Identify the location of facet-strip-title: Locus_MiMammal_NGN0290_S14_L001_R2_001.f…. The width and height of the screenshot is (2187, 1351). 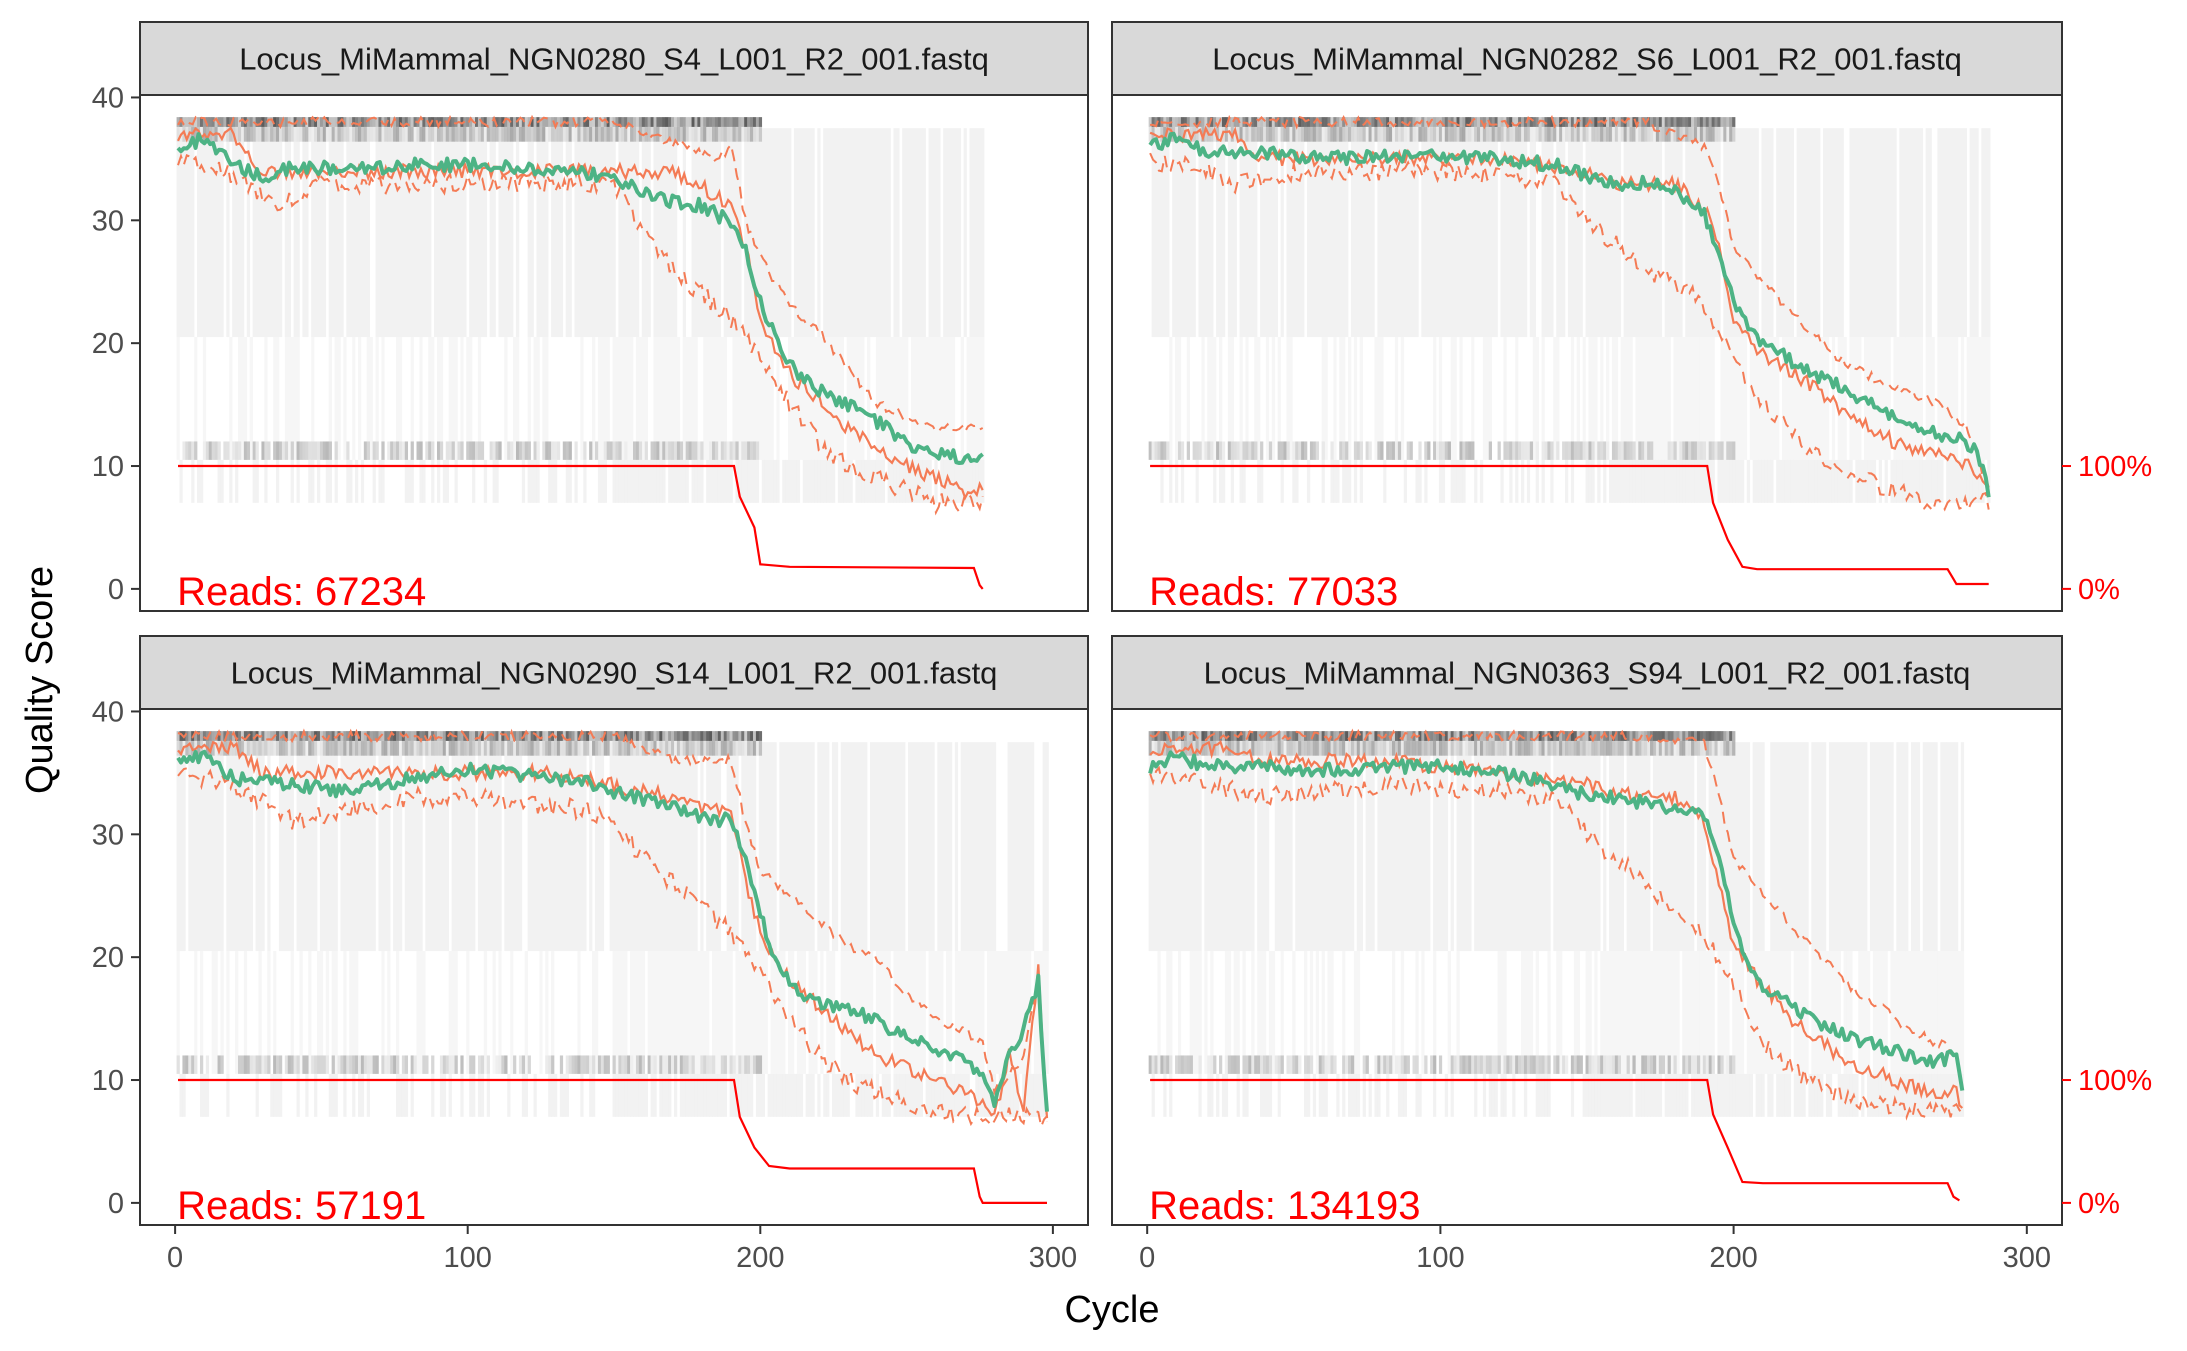
(614, 673).